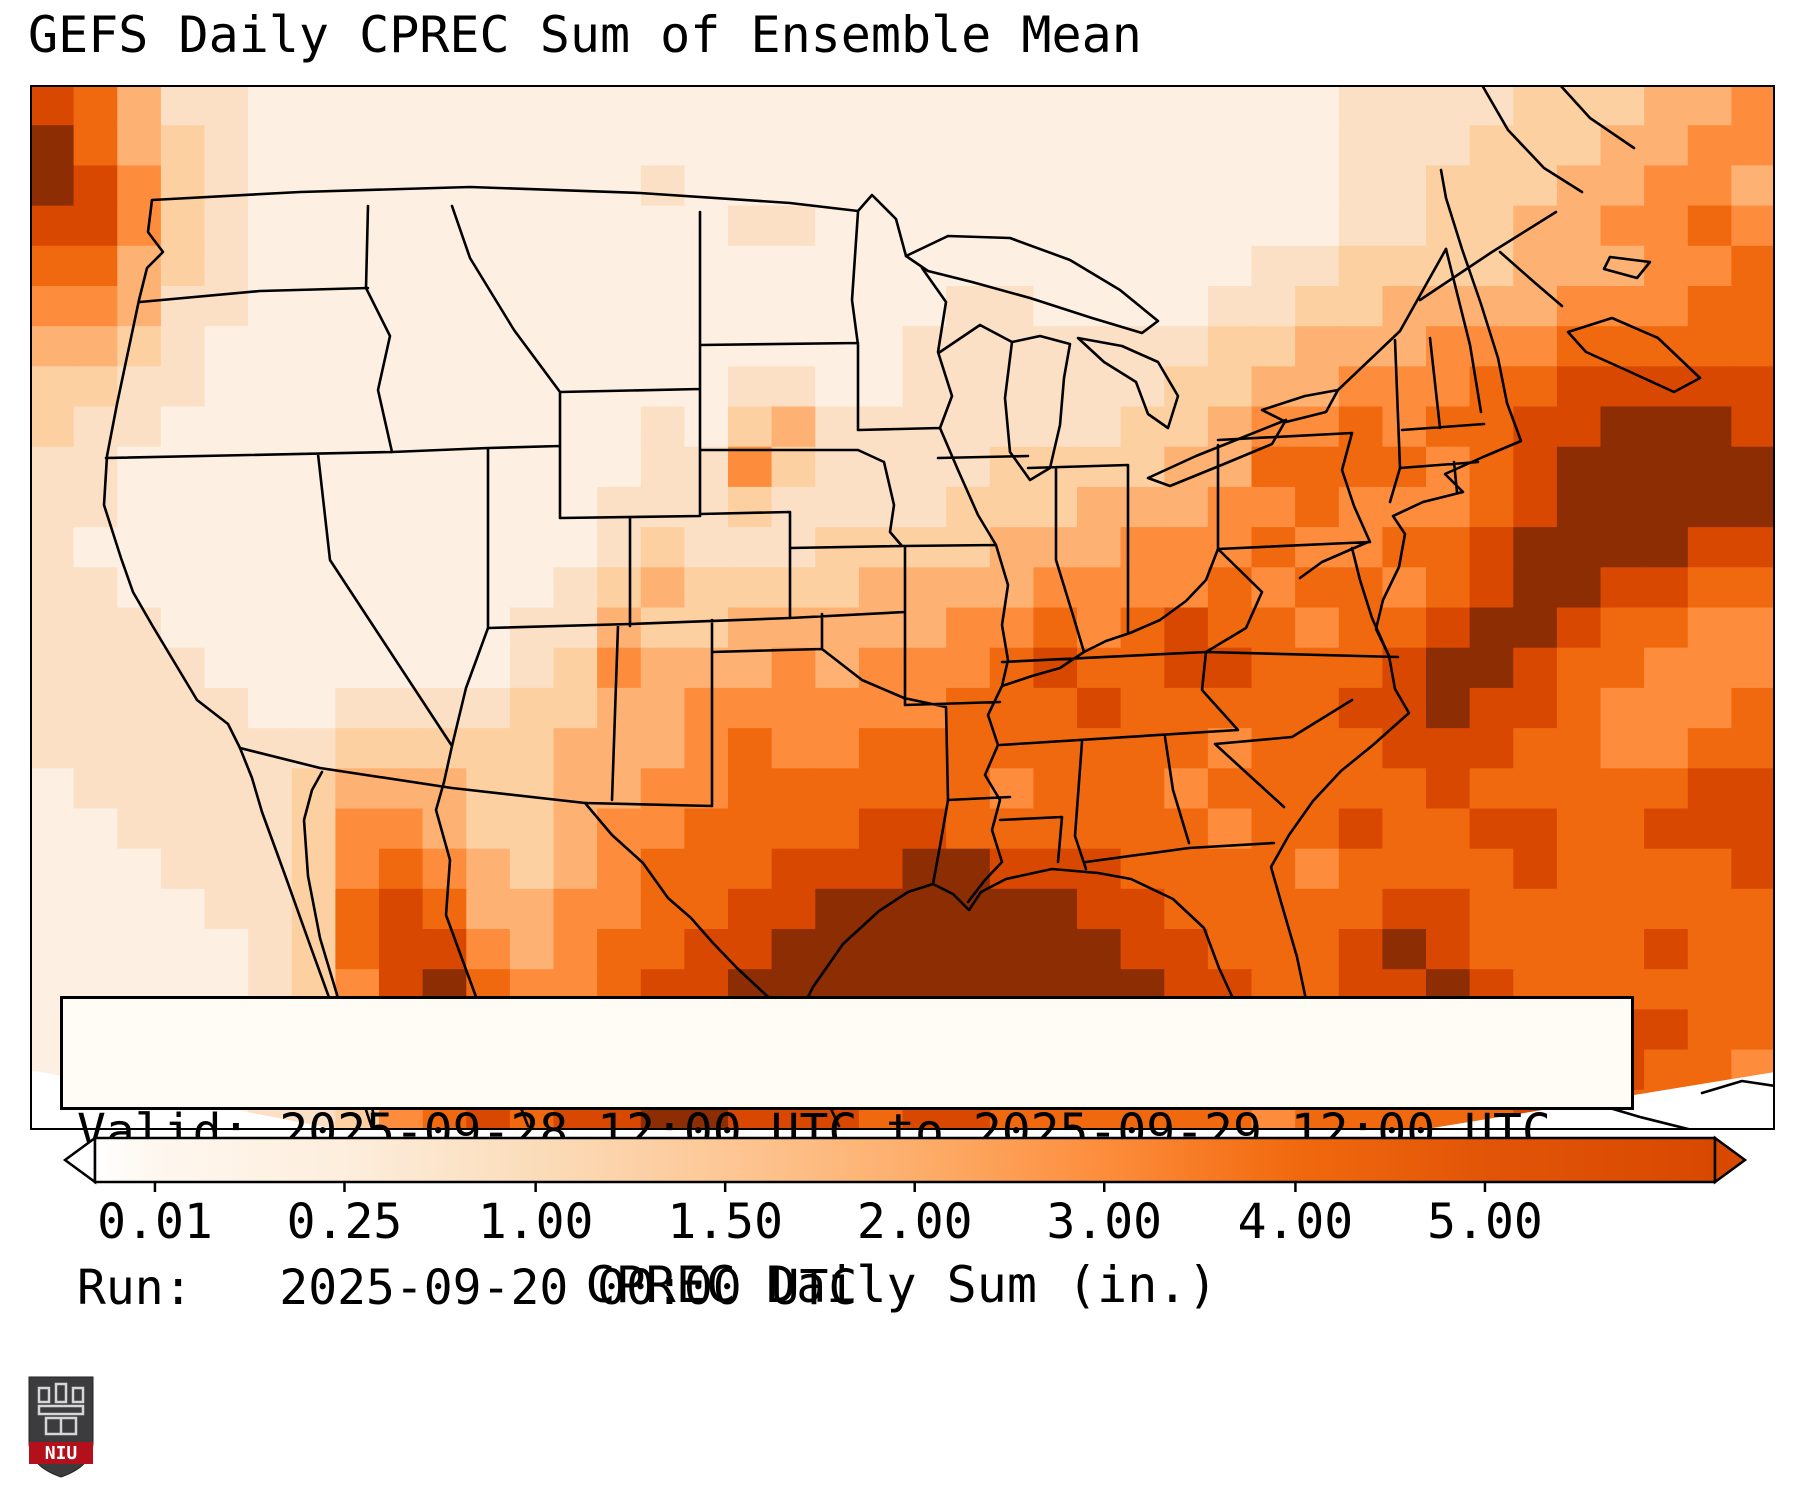  Describe the element at coordinates (725, 1222) in the screenshot. I see `colorbar-tick-label: 1.50` at that location.